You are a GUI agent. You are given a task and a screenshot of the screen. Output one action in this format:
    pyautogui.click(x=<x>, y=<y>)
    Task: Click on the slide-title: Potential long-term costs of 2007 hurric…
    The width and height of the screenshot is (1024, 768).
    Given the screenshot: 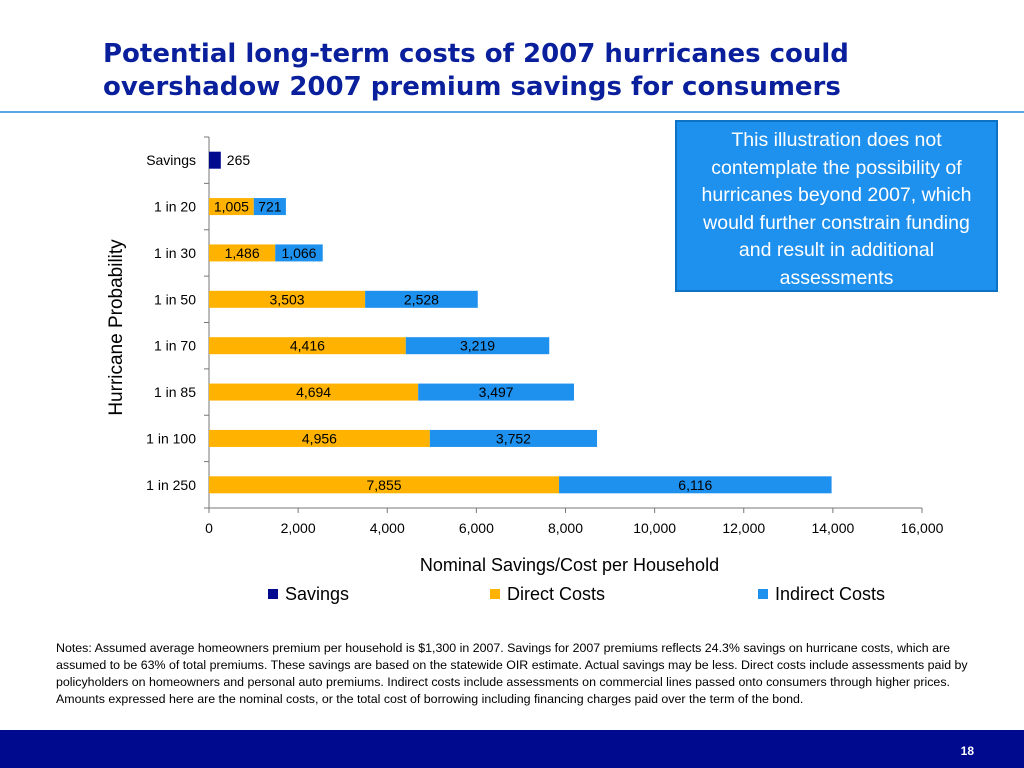 What is the action you would take?
    pyautogui.click(x=533, y=71)
    